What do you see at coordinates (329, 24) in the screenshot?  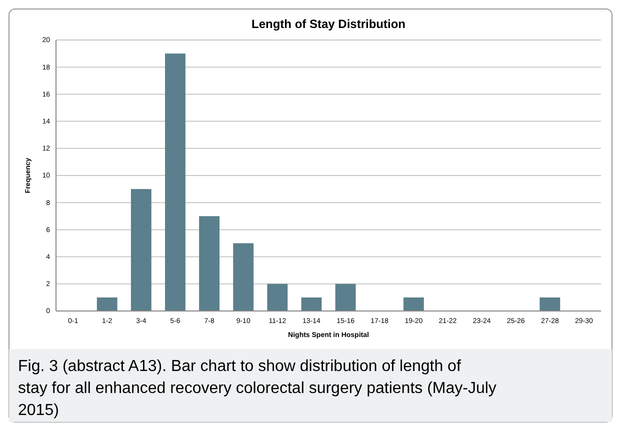 I see `chart-title: Length of Stay Distribution` at bounding box center [329, 24].